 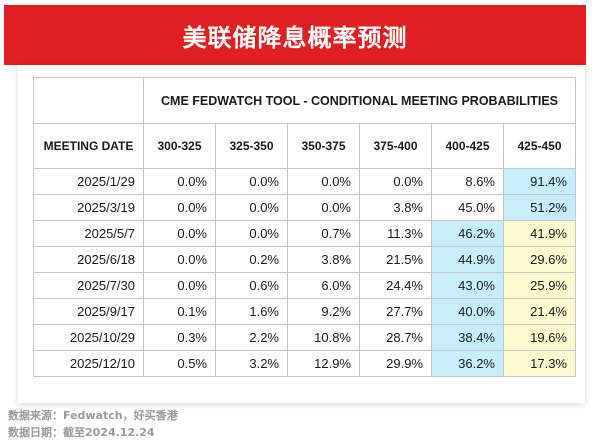 I want to click on table-row: 2025/3/19 0.0% 0.0% 0.0% 3.8% 45.0% 51.2%, so click(x=304, y=207).